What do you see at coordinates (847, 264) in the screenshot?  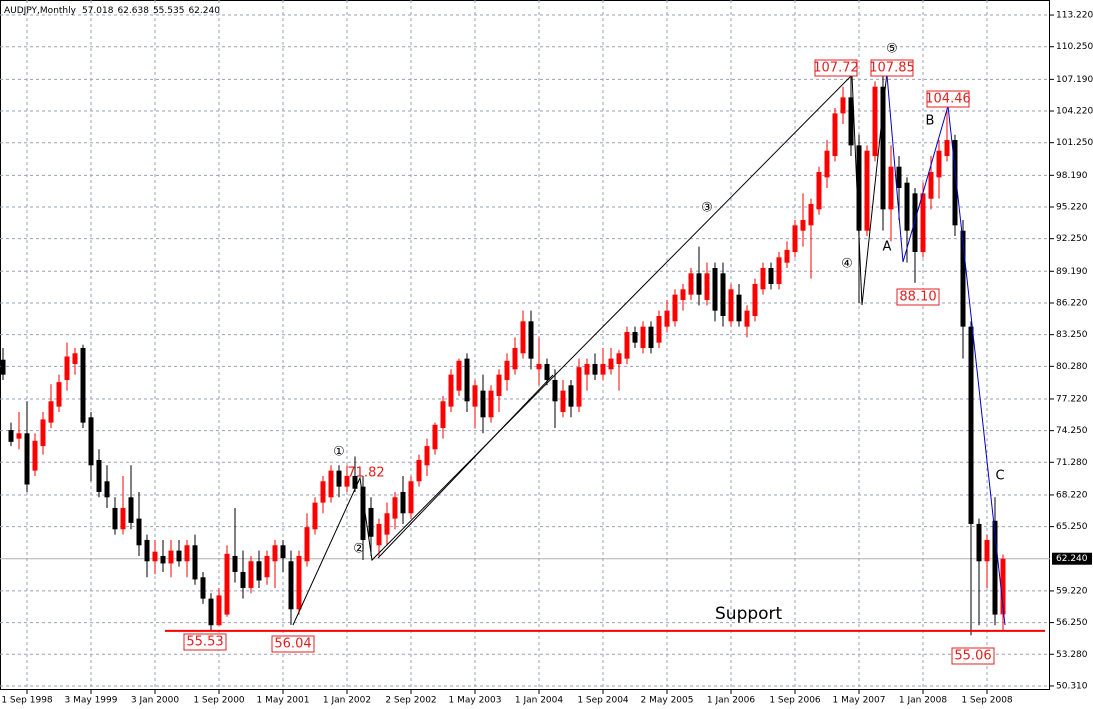 I see `wave-label: ④` at bounding box center [847, 264].